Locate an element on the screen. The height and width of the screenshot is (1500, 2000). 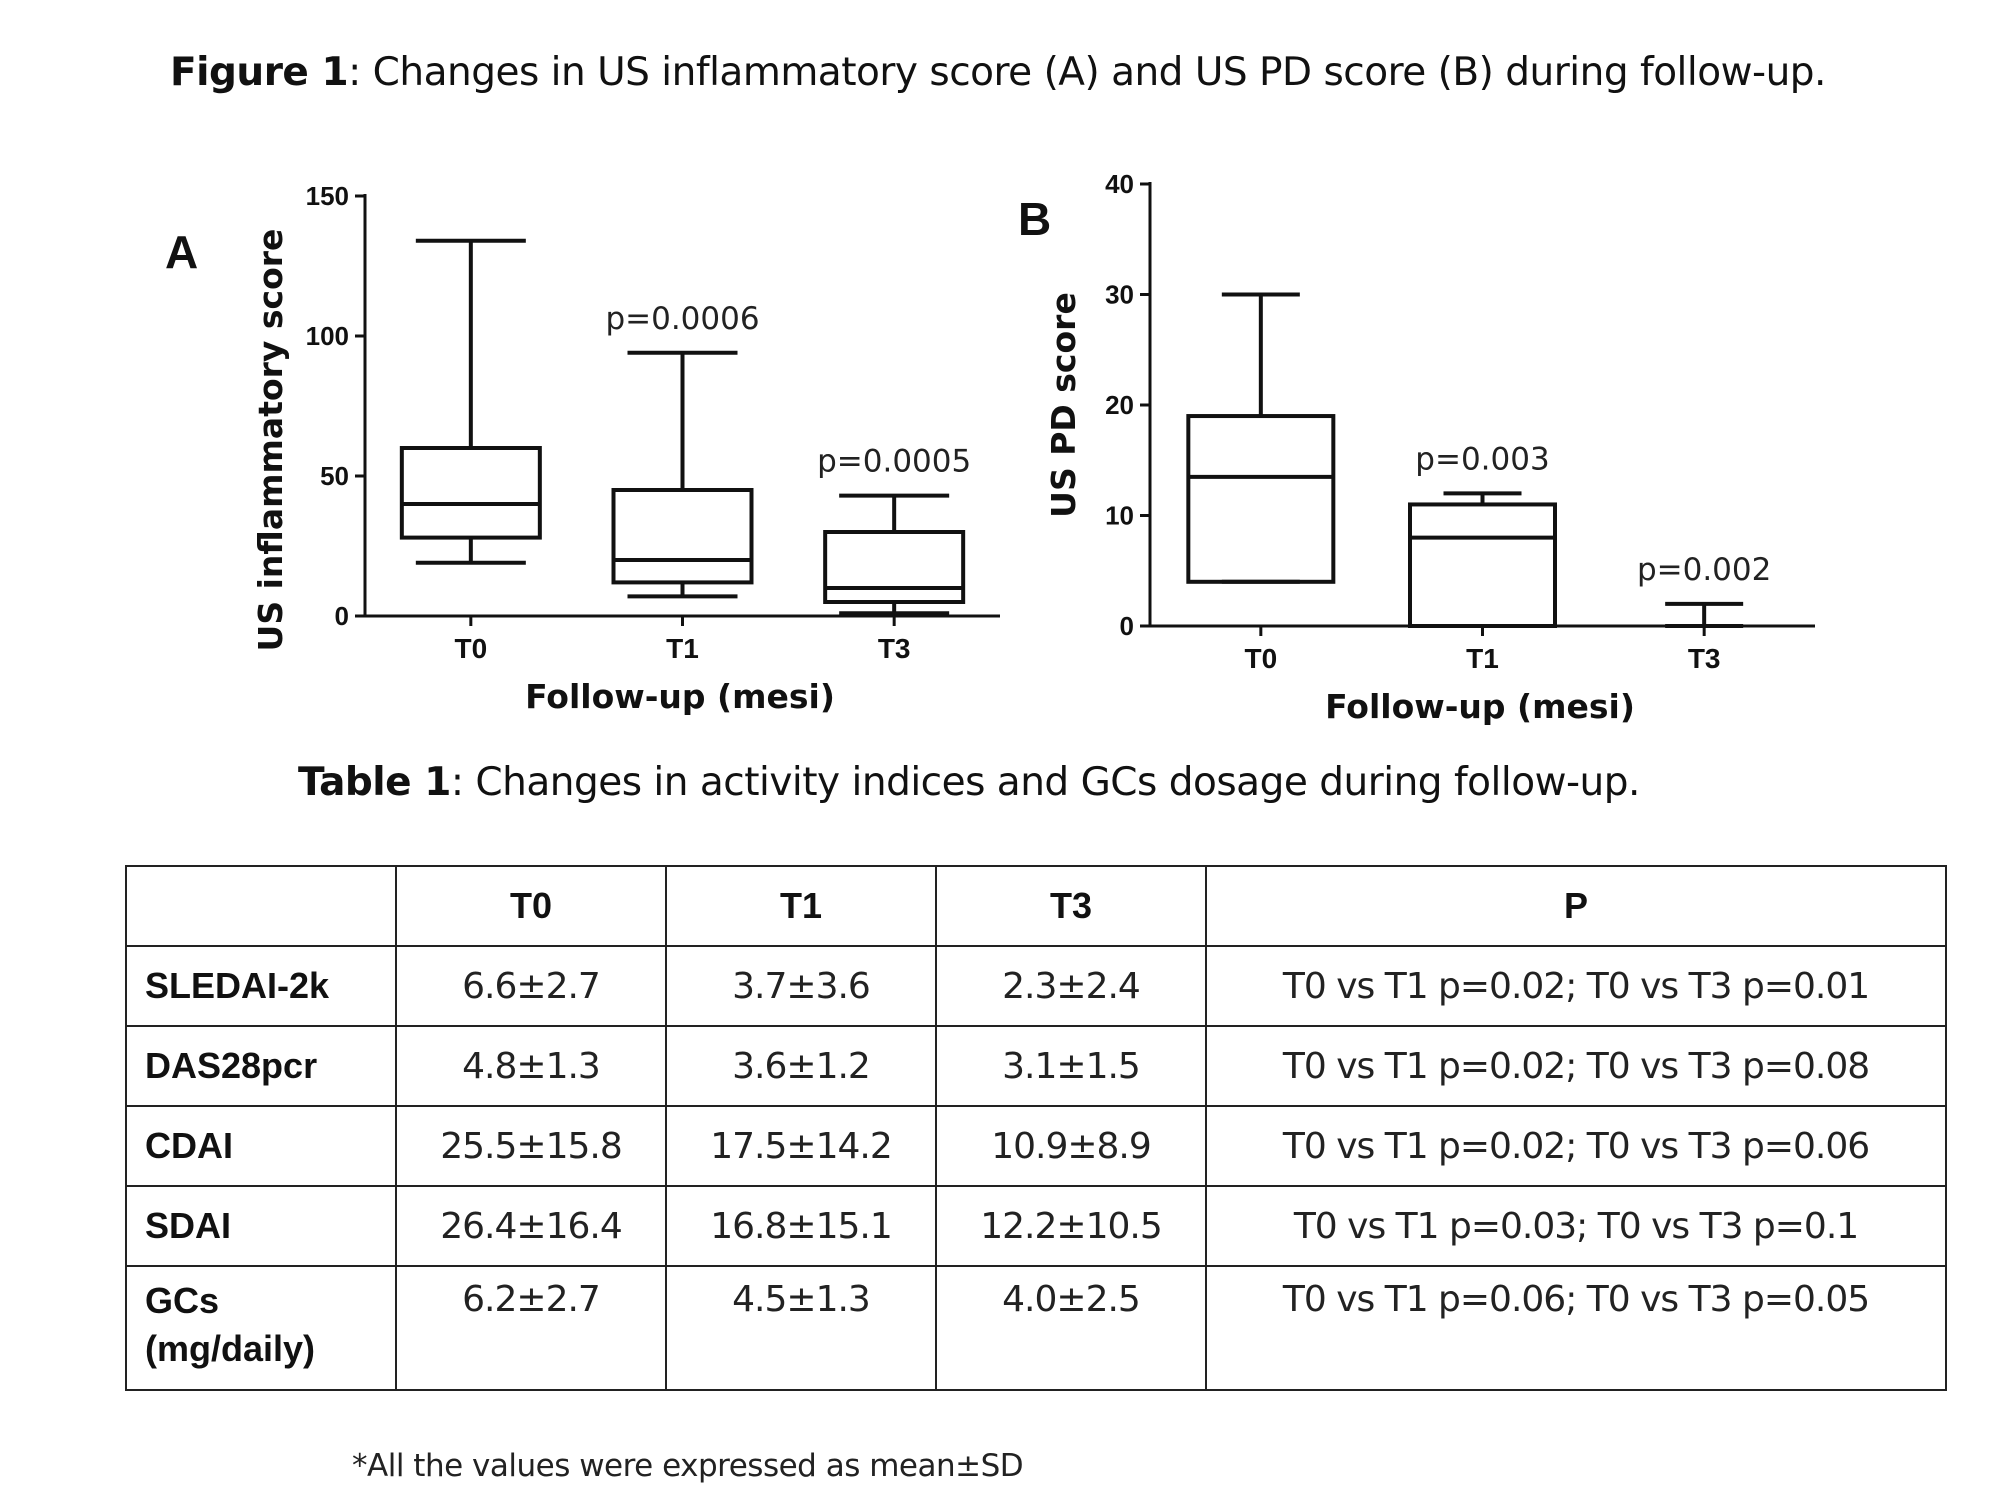
row-label: DAS28pcr is located at coordinates (261, 1066).